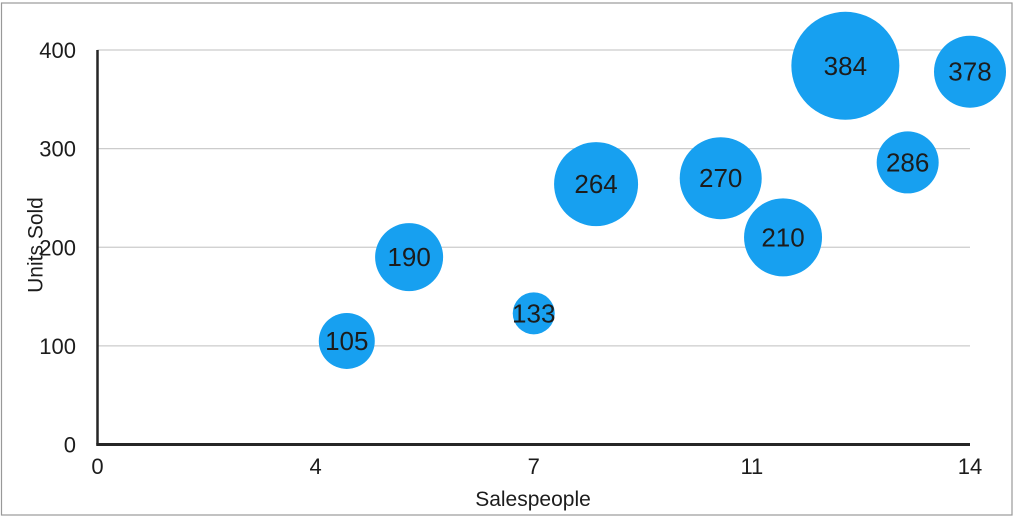 The width and height of the screenshot is (1015, 518). I want to click on bubble-label-133: 133, so click(533, 313).